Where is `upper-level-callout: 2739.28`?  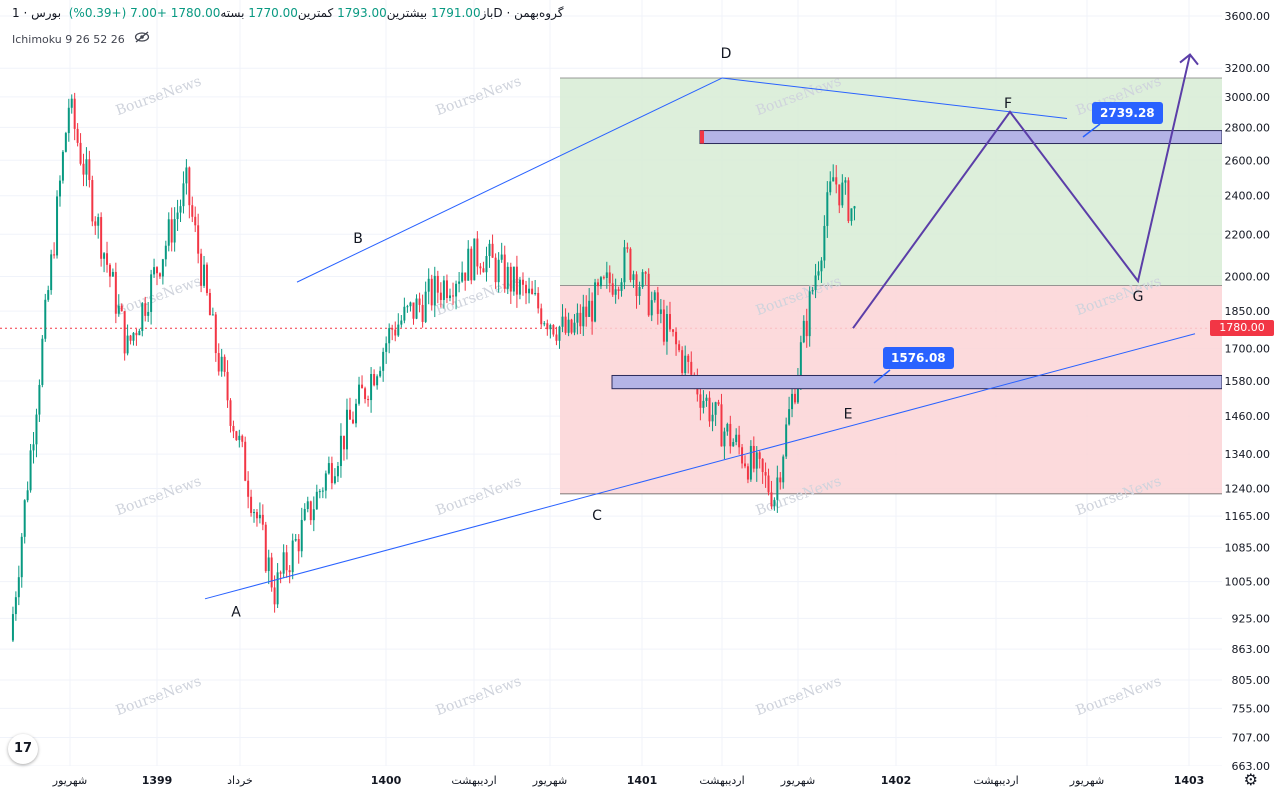 upper-level-callout: 2739.28 is located at coordinates (1127, 113).